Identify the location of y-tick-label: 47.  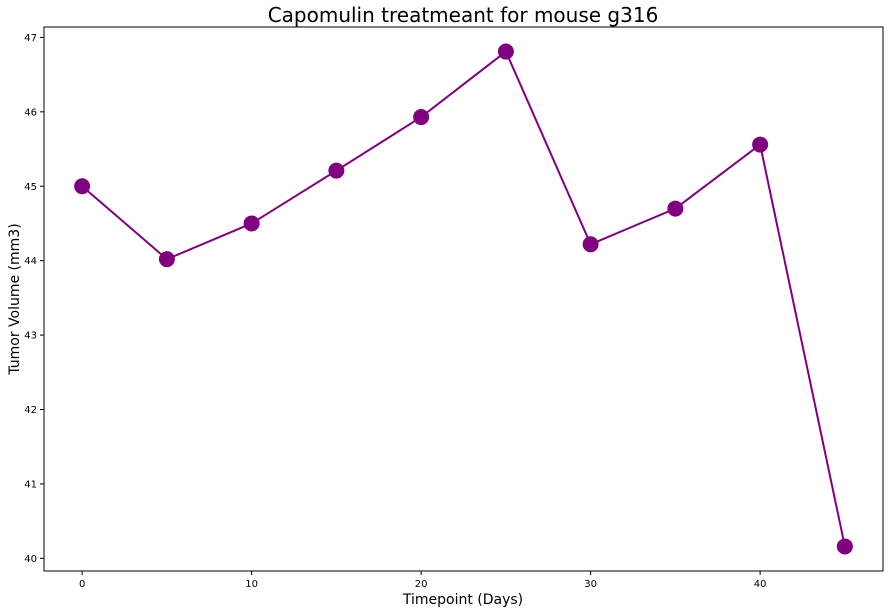
(30, 38).